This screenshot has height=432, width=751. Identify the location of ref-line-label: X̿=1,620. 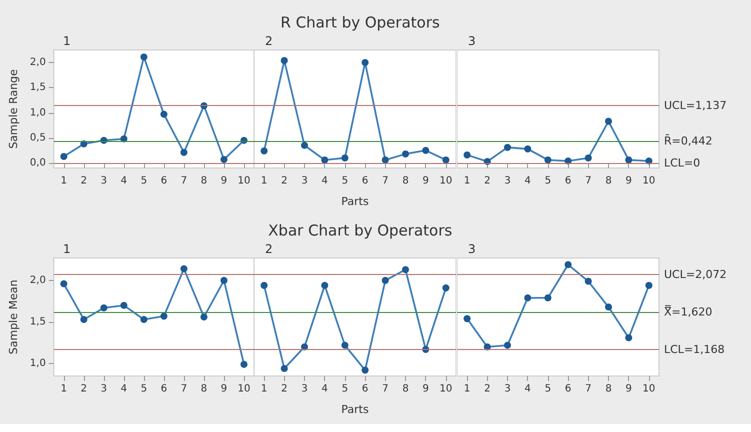
(688, 311).